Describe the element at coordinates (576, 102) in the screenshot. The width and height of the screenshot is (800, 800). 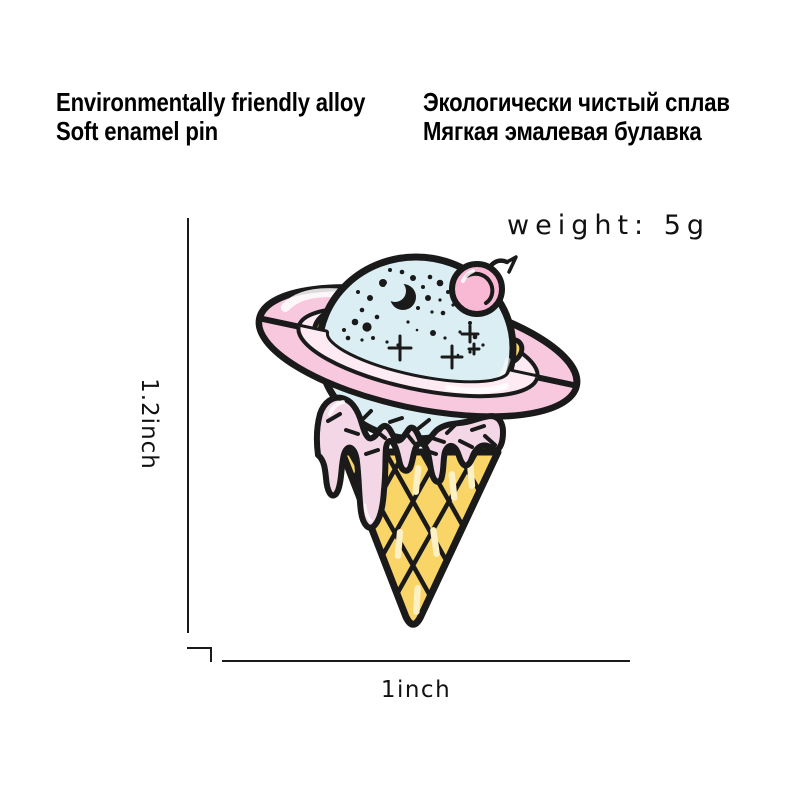
I see `header-russian-line1: Экологически чистый сплав` at that location.